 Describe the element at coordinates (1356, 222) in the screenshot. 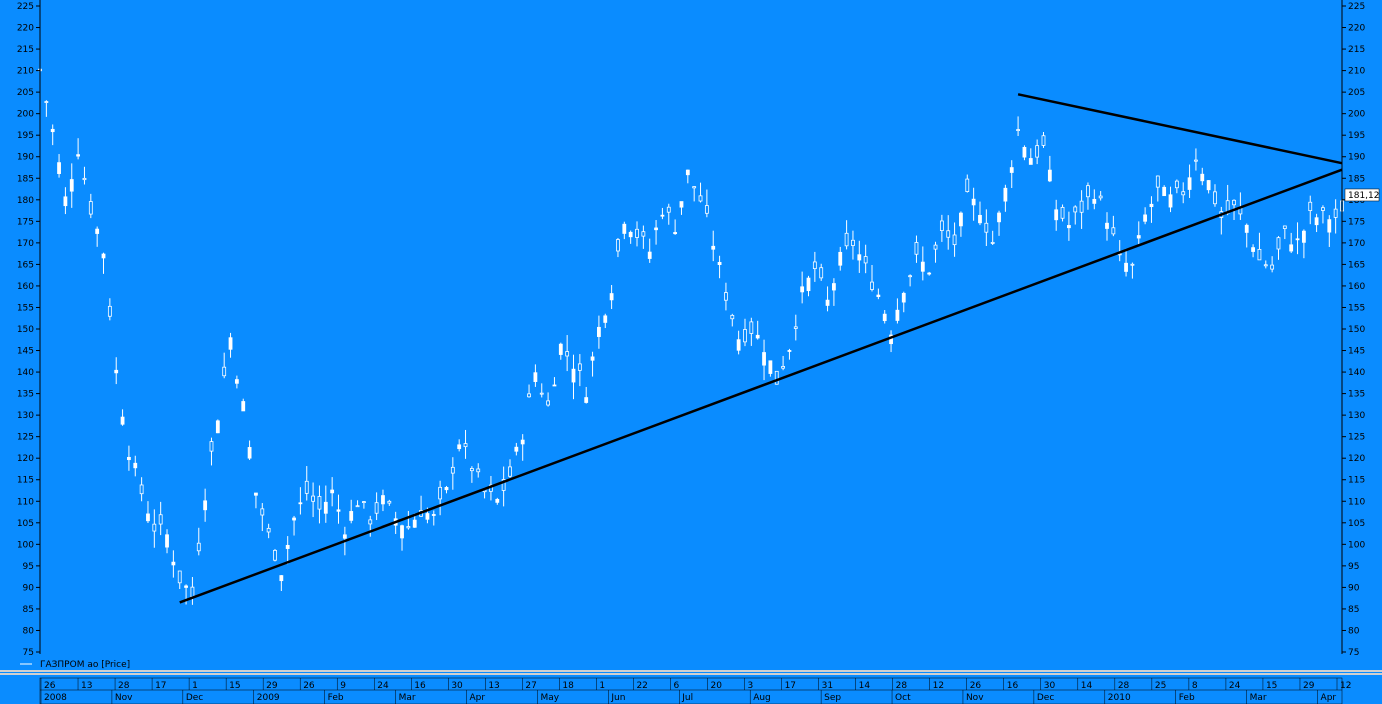

I see `y-tick-label-right: 175` at that location.